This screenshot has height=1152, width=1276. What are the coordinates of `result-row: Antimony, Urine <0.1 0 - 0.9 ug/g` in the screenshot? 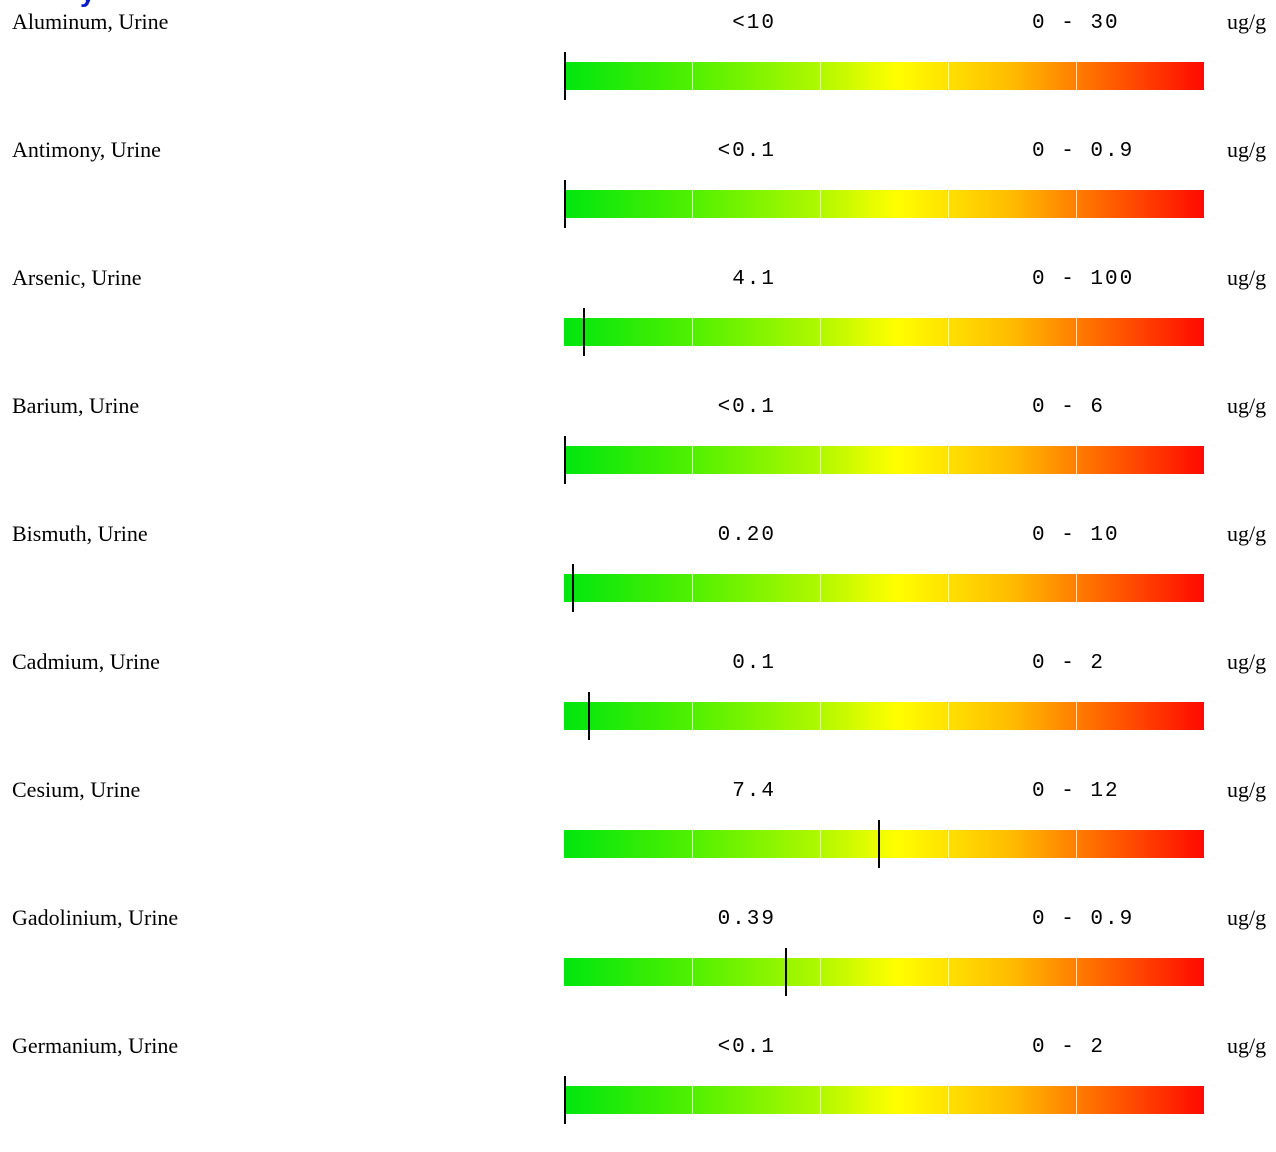 It's located at (638, 192).